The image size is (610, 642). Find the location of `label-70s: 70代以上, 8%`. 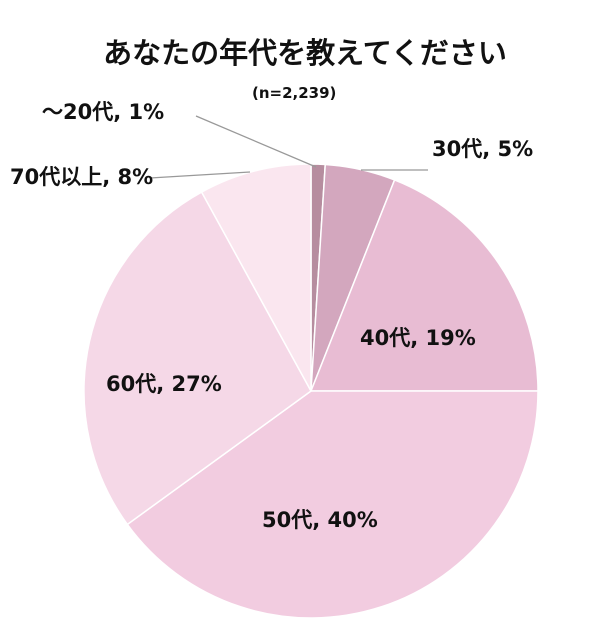

label-70s: 70代以上, 8% is located at coordinates (82, 177).